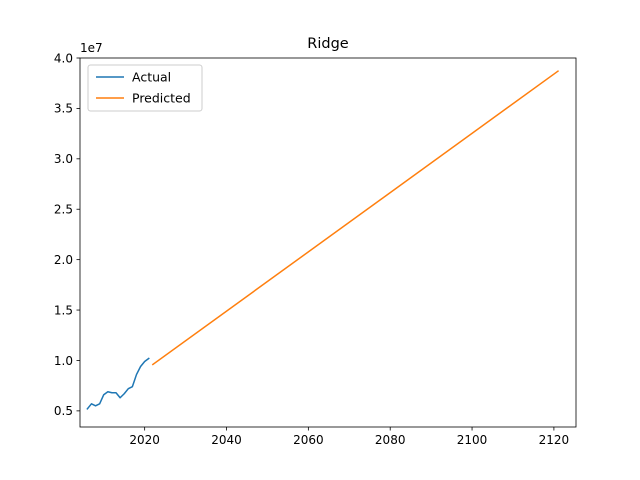  Describe the element at coordinates (63, 260) in the screenshot. I see `y-tick-label: 2.0` at that location.